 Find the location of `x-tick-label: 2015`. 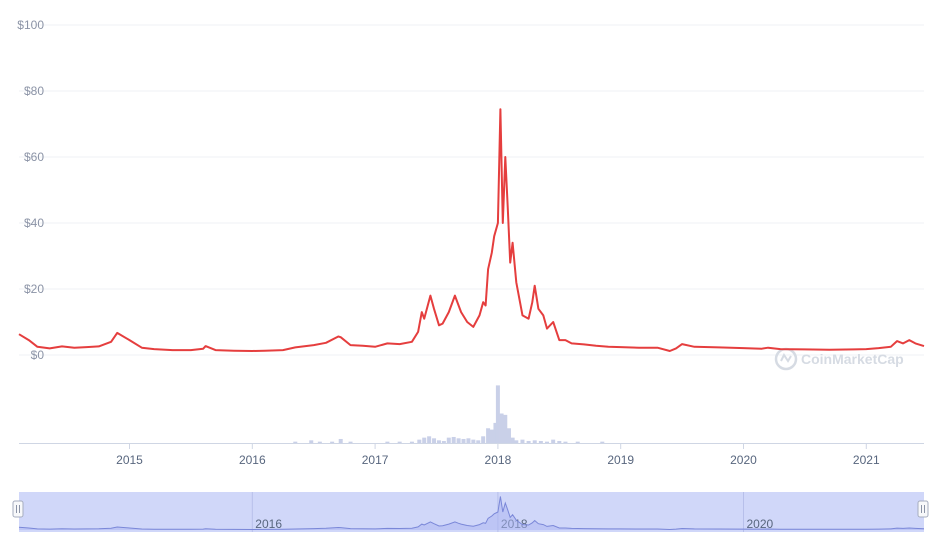

x-tick-label: 2015 is located at coordinates (129, 460).